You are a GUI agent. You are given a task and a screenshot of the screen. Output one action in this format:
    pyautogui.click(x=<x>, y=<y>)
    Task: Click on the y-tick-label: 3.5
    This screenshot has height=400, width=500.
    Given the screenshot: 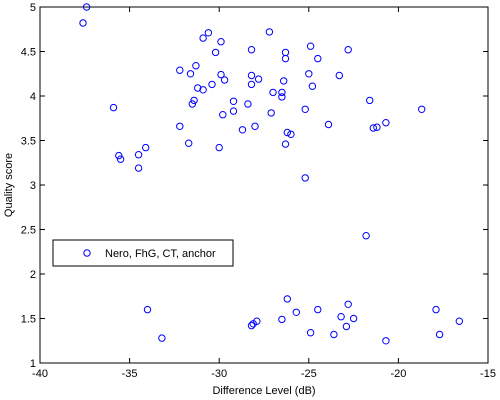 What is the action you would take?
    pyautogui.click(x=28, y=142)
    